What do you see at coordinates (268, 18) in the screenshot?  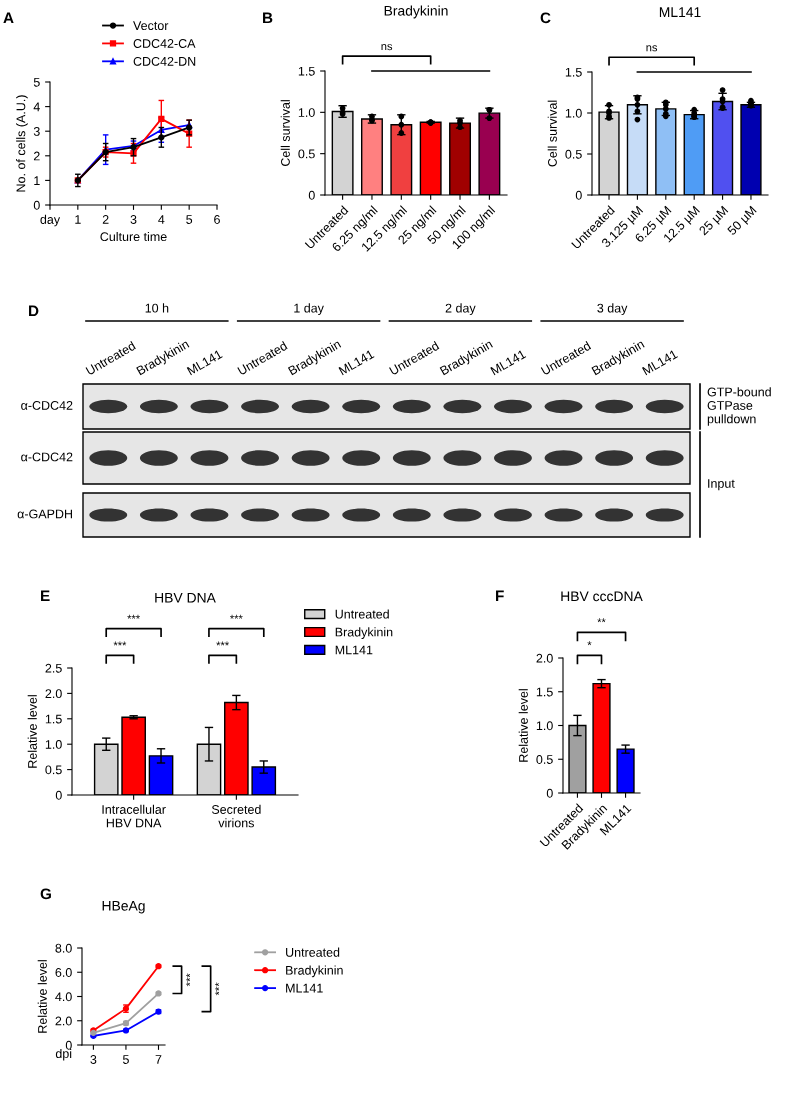 I see `text: B` at bounding box center [268, 18].